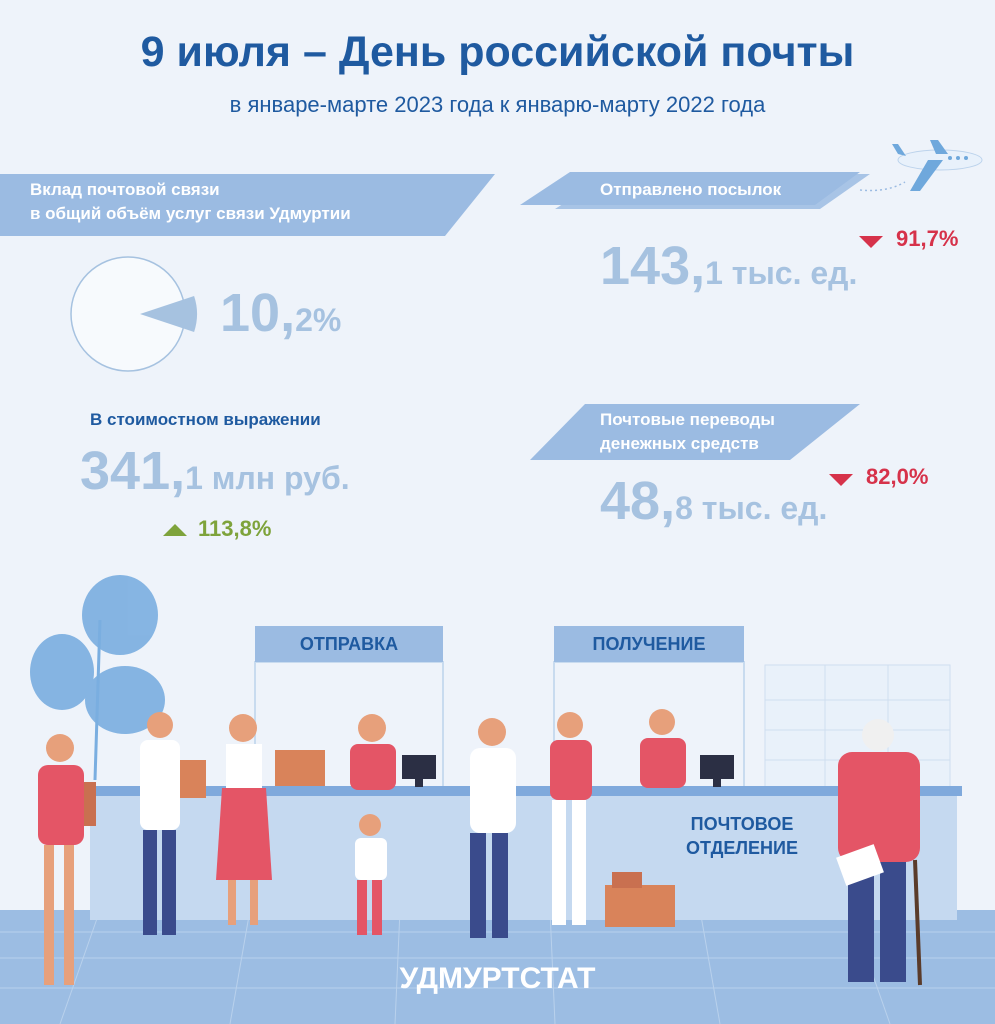  I want to click on up-arrow-icon, so click(175, 530).